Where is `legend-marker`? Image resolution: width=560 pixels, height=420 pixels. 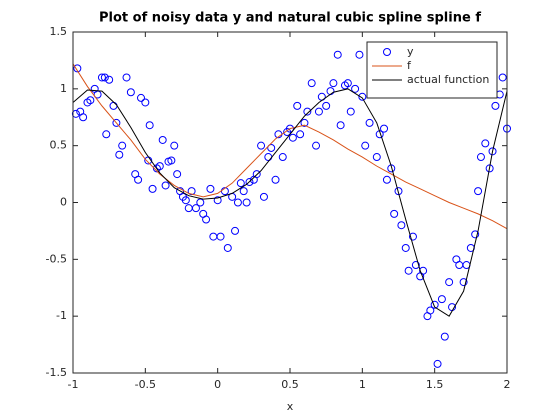
legend-marker is located at coordinates (387, 52).